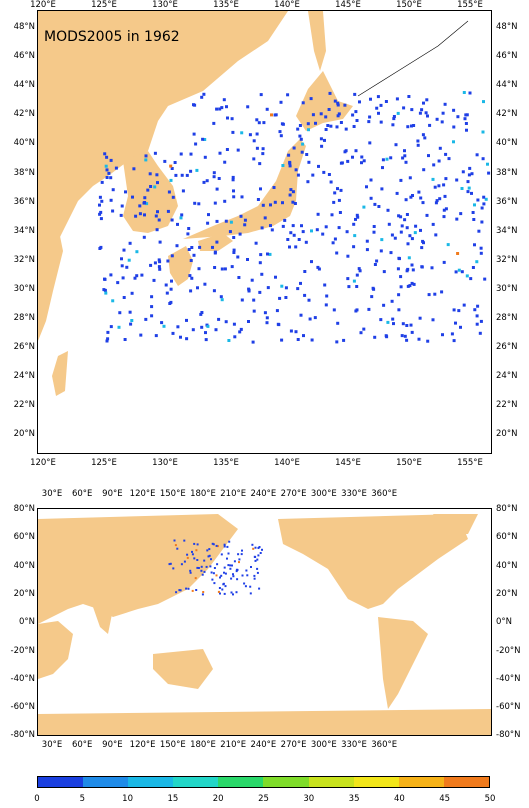  What do you see at coordinates (150, 192) in the screenshot?
I see `korea-peninsula` at bounding box center [150, 192].